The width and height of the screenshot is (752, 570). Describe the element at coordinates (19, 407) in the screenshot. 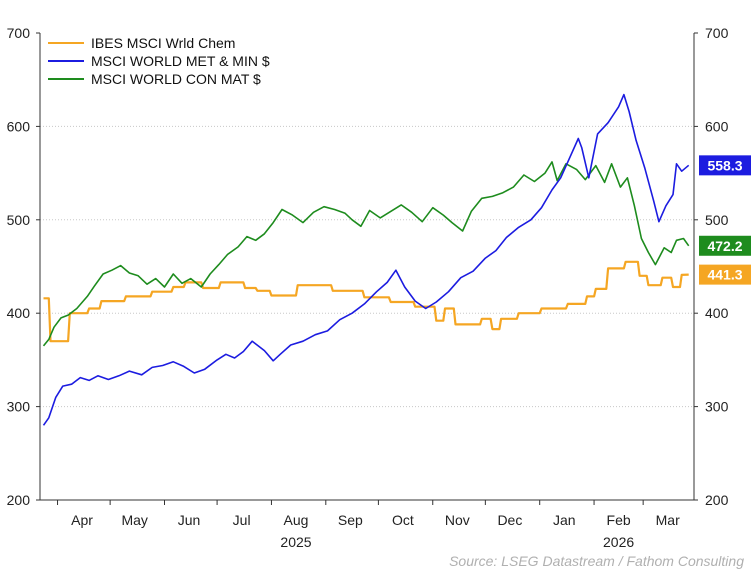

I see `y-tick-label-left: 300` at that location.